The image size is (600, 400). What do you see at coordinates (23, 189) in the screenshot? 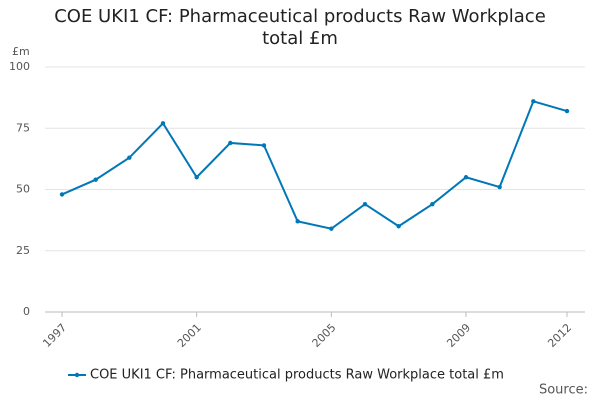
I see `y-tick-label: 50` at bounding box center [23, 189].